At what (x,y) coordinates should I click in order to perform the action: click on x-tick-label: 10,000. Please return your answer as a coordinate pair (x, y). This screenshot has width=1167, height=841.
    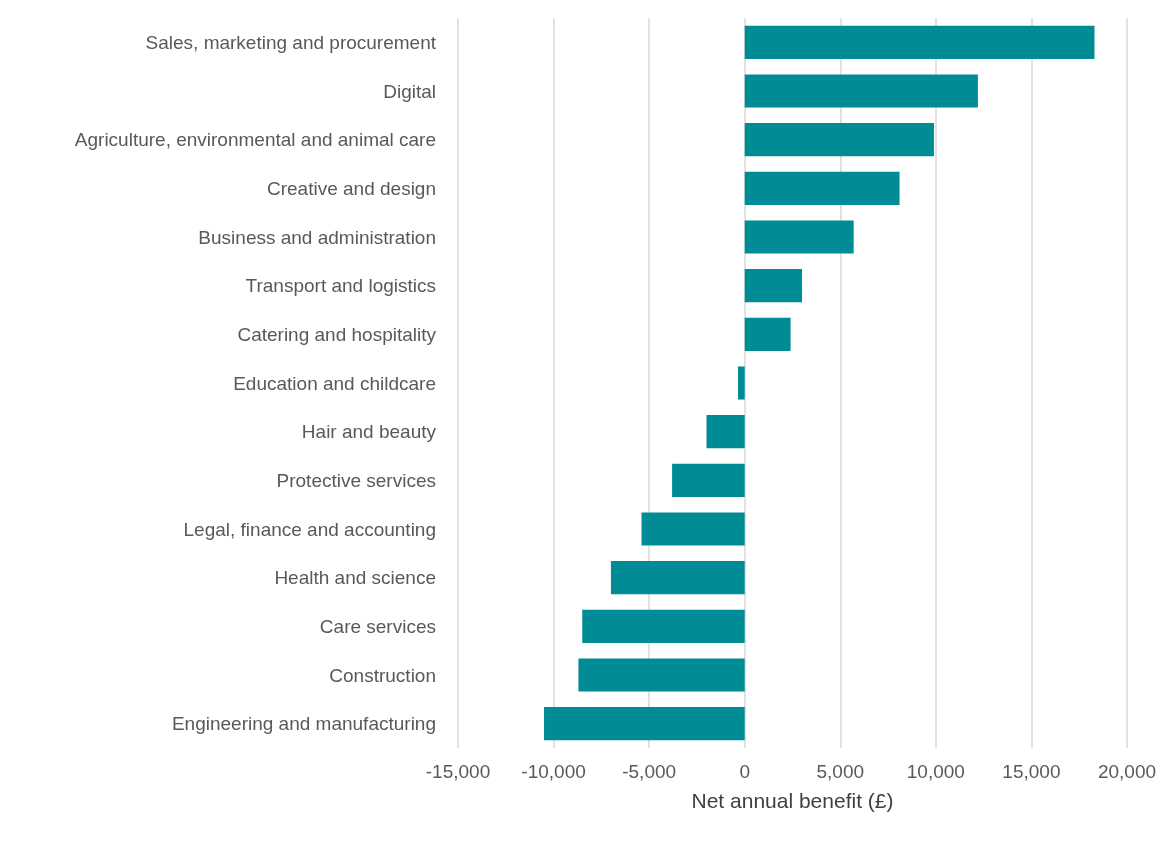
    Looking at the image, I should click on (935, 771).